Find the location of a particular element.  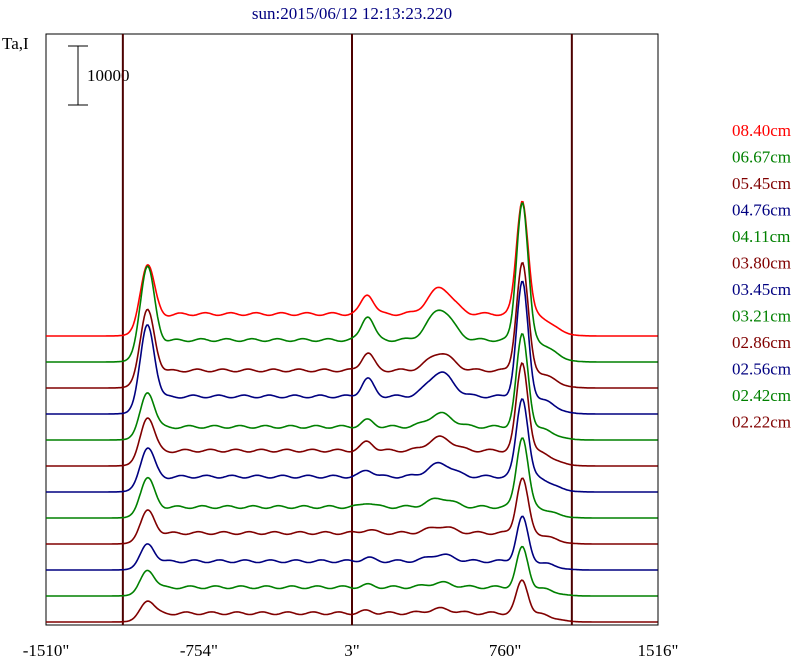

x-tick-label: 1516" is located at coordinates (658, 650).